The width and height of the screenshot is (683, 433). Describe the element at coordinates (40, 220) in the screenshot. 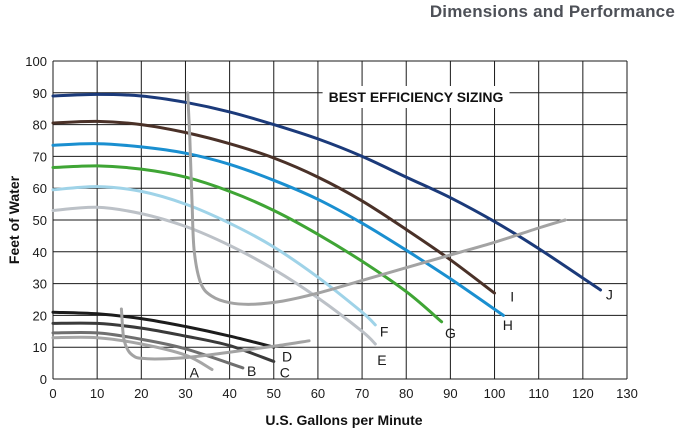

I see `y-tick-label: 50` at that location.